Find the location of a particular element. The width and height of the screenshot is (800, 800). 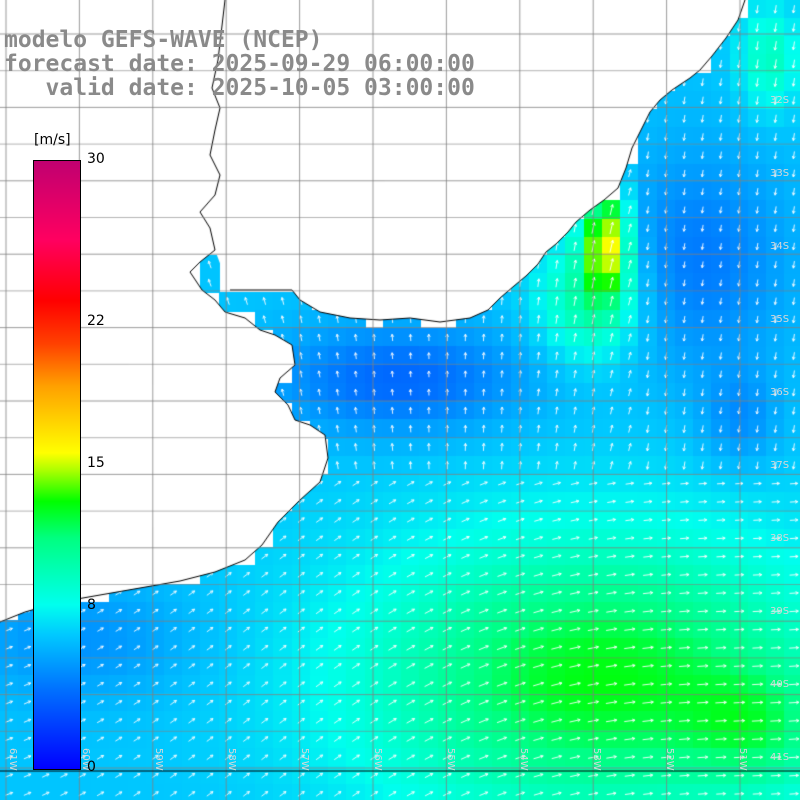

colorbar-tick-label: 8 is located at coordinates (91, 604).